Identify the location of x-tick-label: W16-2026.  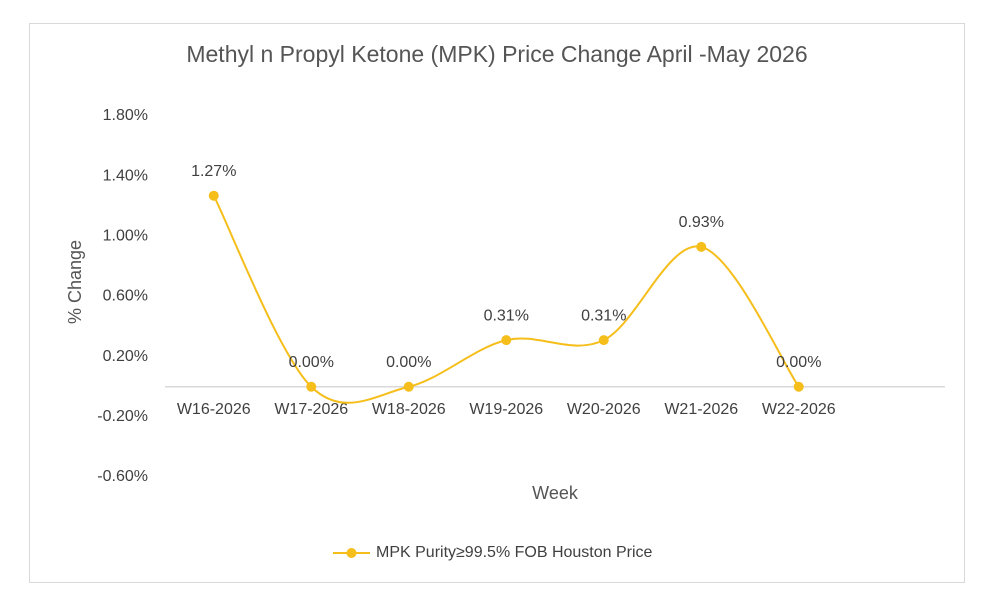
(214, 409).